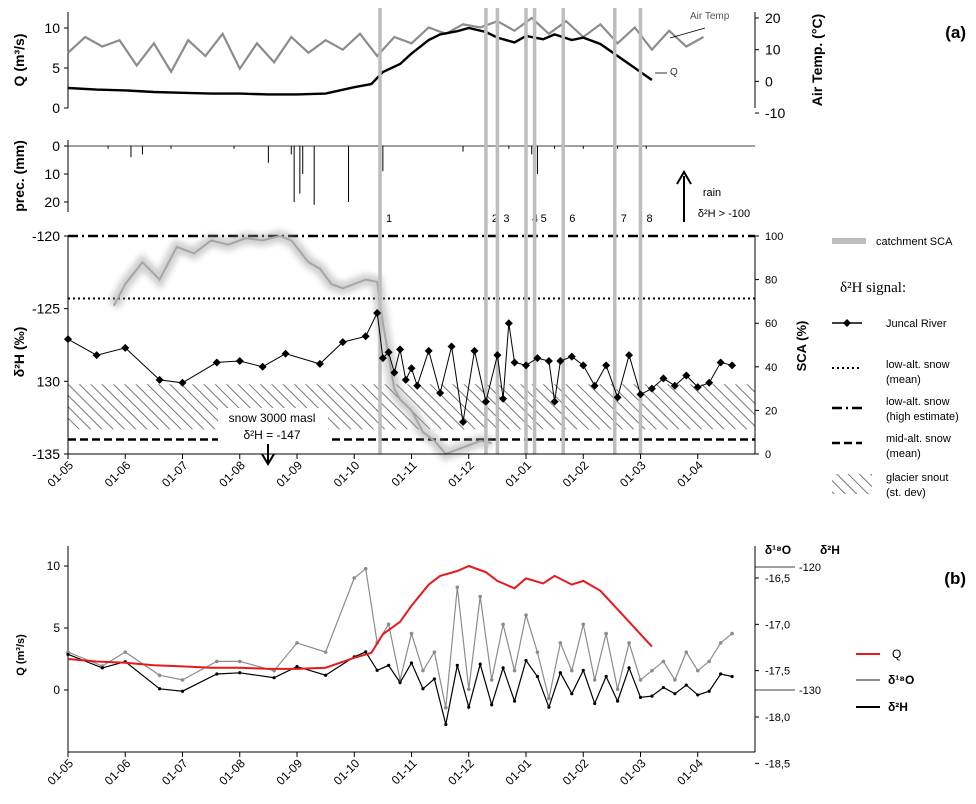 Image resolution: width=976 pixels, height=804 pixels. I want to click on a-top-y2tick-label: 20, so click(773, 18).